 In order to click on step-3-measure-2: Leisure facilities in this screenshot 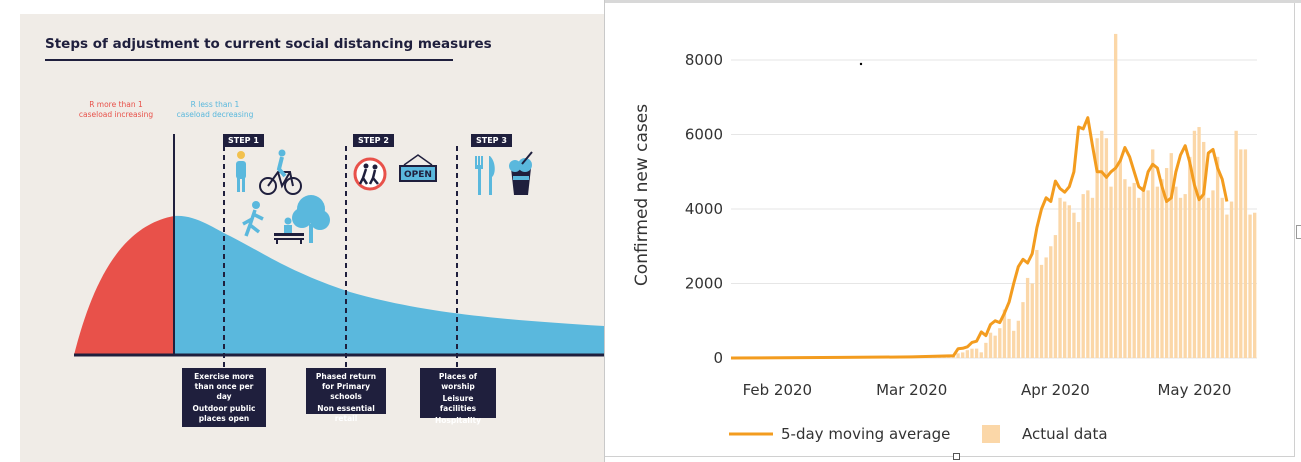, I will do `click(458, 403)`.